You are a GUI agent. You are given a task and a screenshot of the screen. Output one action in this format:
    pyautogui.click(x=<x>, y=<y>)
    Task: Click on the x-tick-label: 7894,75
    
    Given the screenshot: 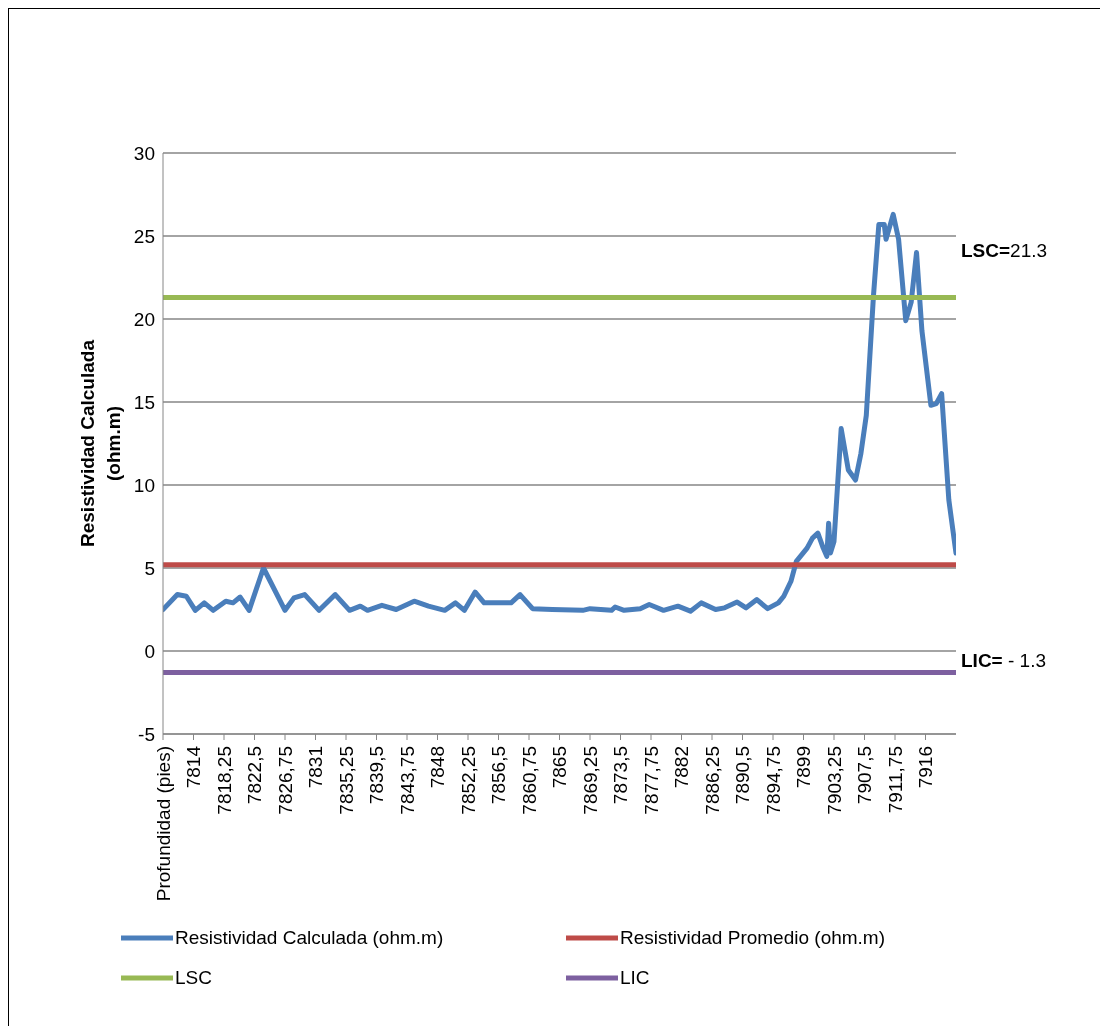 What is the action you would take?
    pyautogui.click(x=773, y=780)
    